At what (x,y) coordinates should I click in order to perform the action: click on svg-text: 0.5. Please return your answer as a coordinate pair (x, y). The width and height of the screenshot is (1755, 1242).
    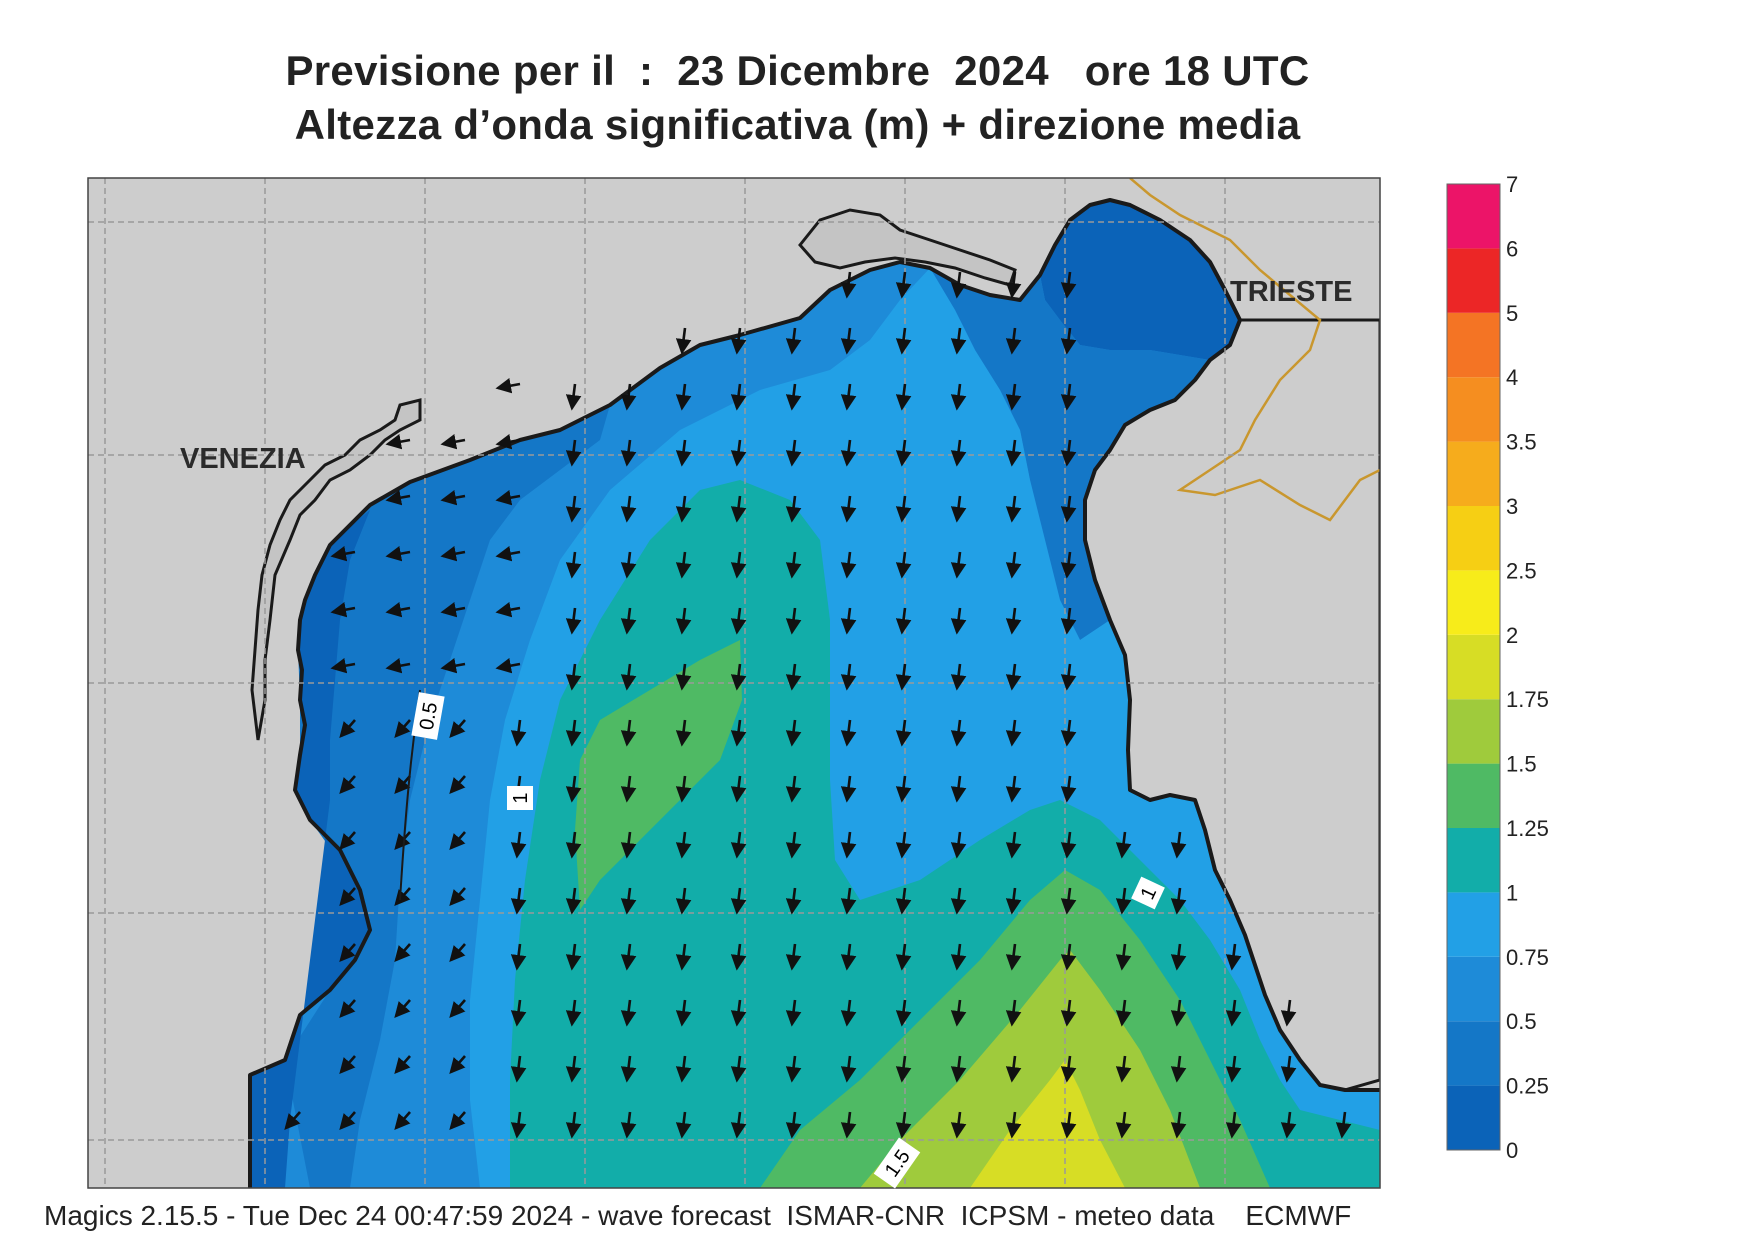
    Looking at the image, I should click on (429, 716).